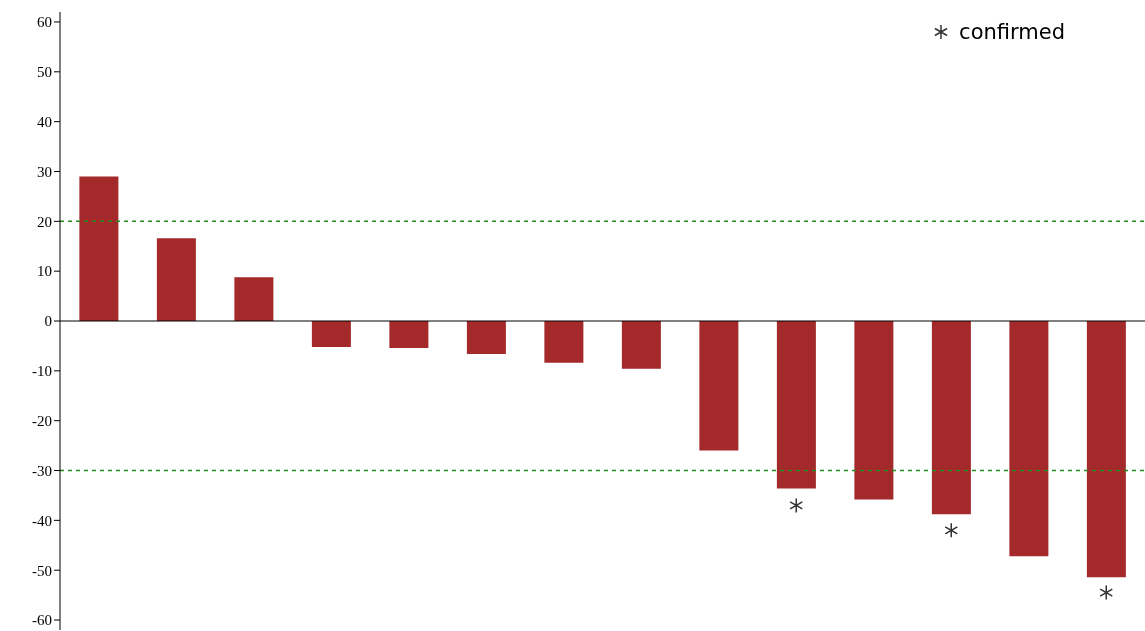 This screenshot has width=1145, height=631. What do you see at coordinates (44, 171) in the screenshot?
I see `y-tick-label: 30` at bounding box center [44, 171].